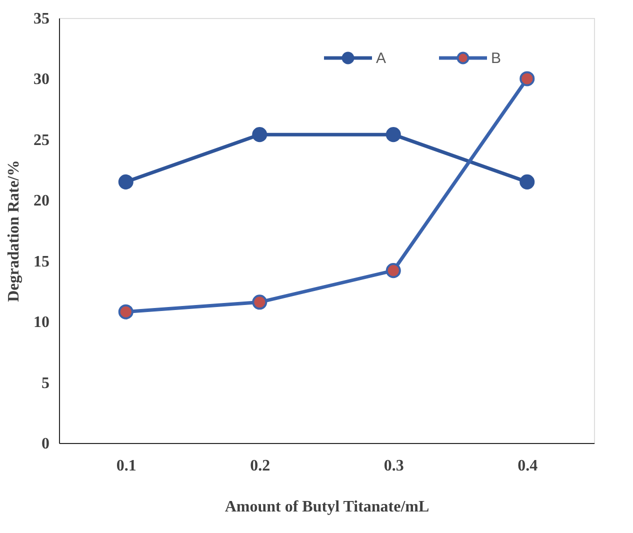 The height and width of the screenshot is (533, 633). I want to click on y-tick-label: 15, so click(42, 261).